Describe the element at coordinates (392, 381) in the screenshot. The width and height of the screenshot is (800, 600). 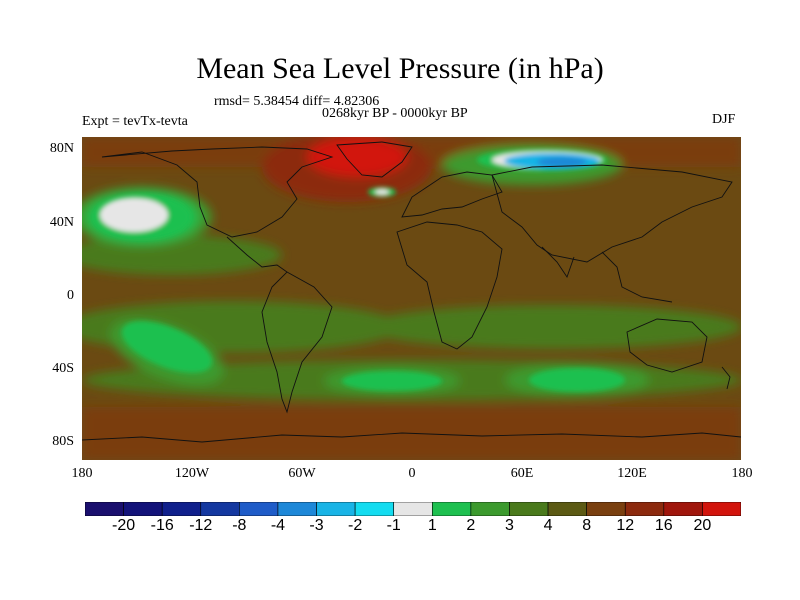
I see `south-atlantic-low` at that location.